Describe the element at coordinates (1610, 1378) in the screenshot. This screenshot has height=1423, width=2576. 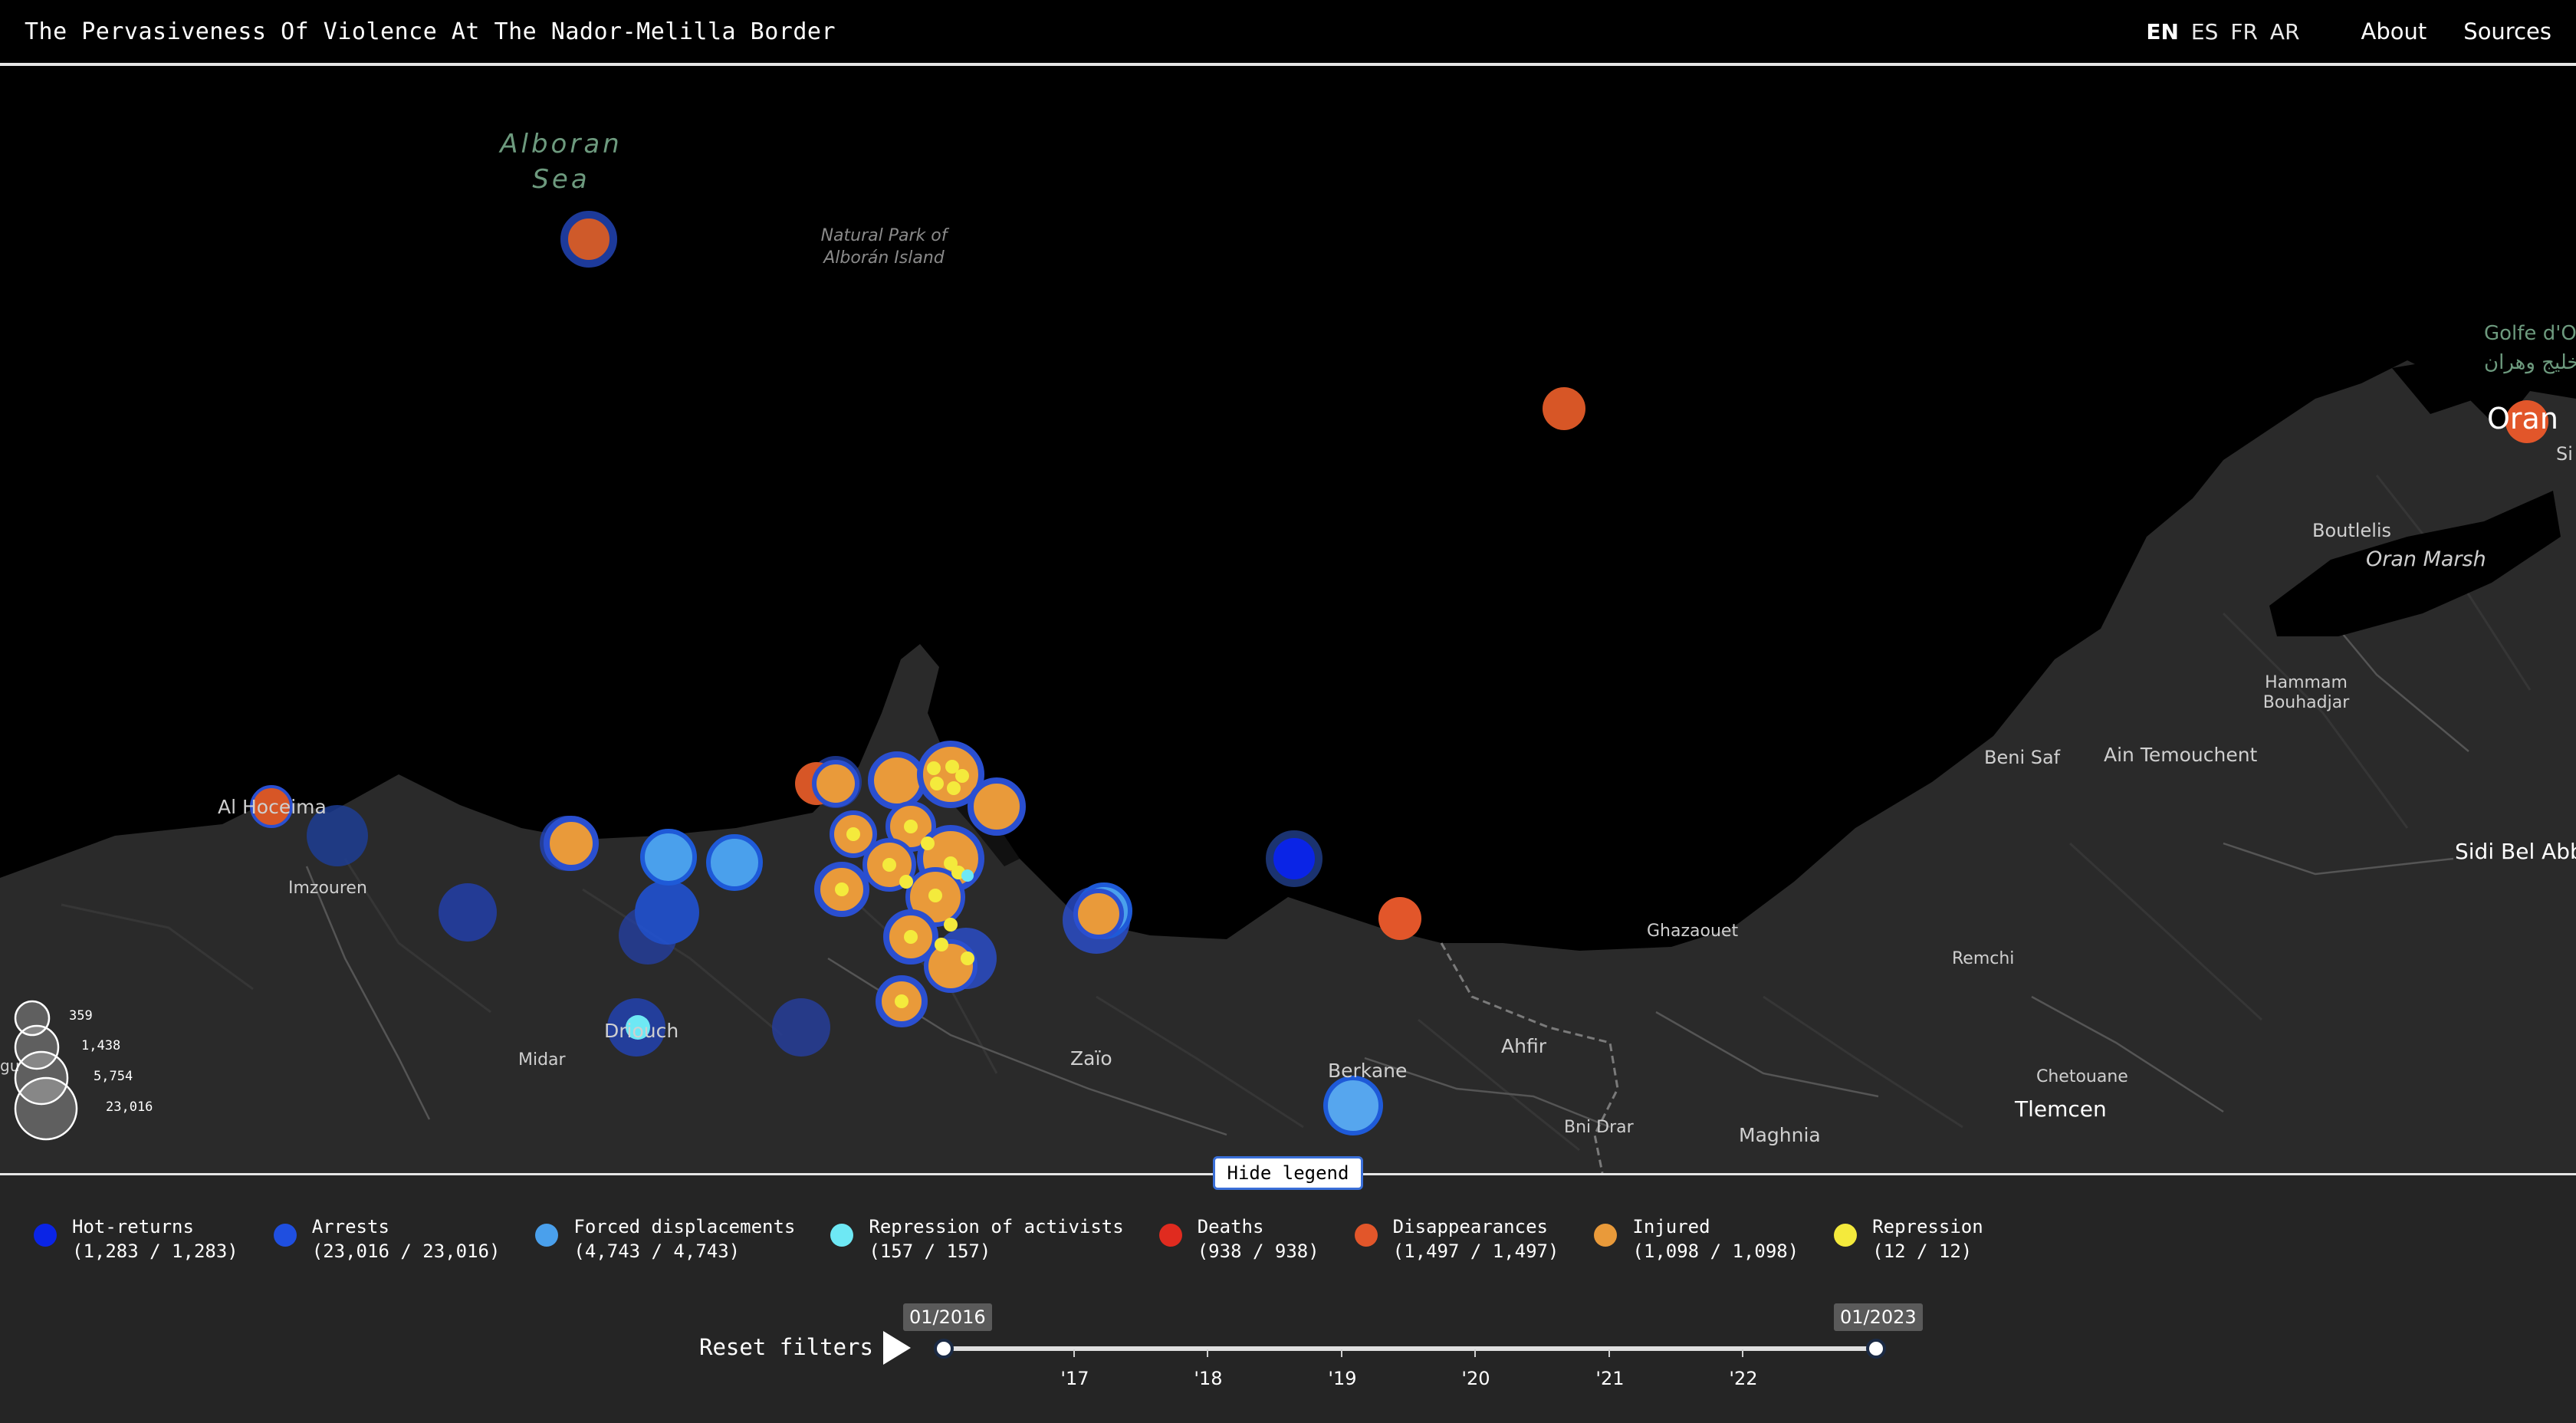
I see `tick-label: '21` at that location.